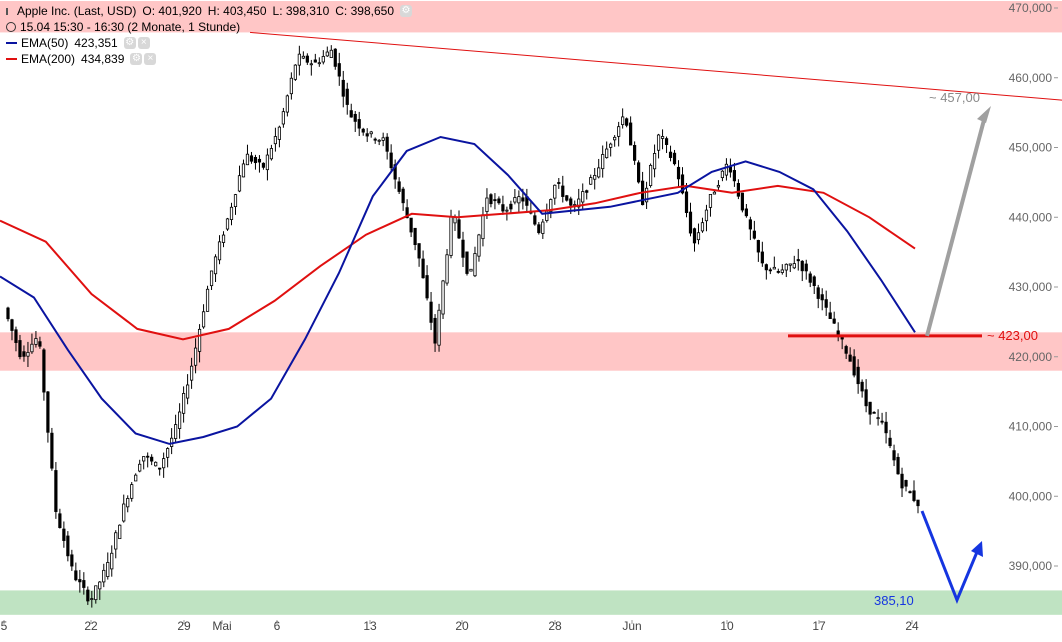 The height and width of the screenshot is (642, 1062). What do you see at coordinates (1031, 287) in the screenshot?
I see `y-tick-label: 430,000` at bounding box center [1031, 287].